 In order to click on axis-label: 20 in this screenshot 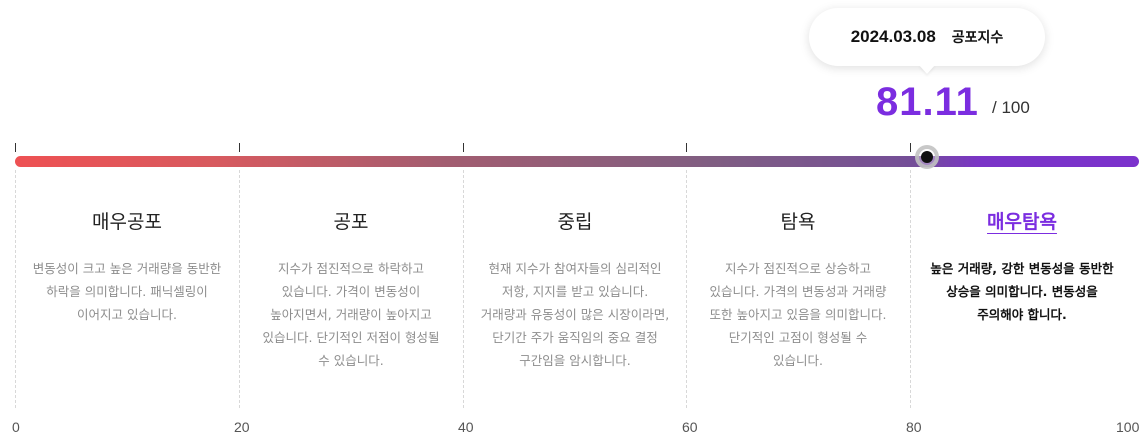, I will do `click(242, 427)`.